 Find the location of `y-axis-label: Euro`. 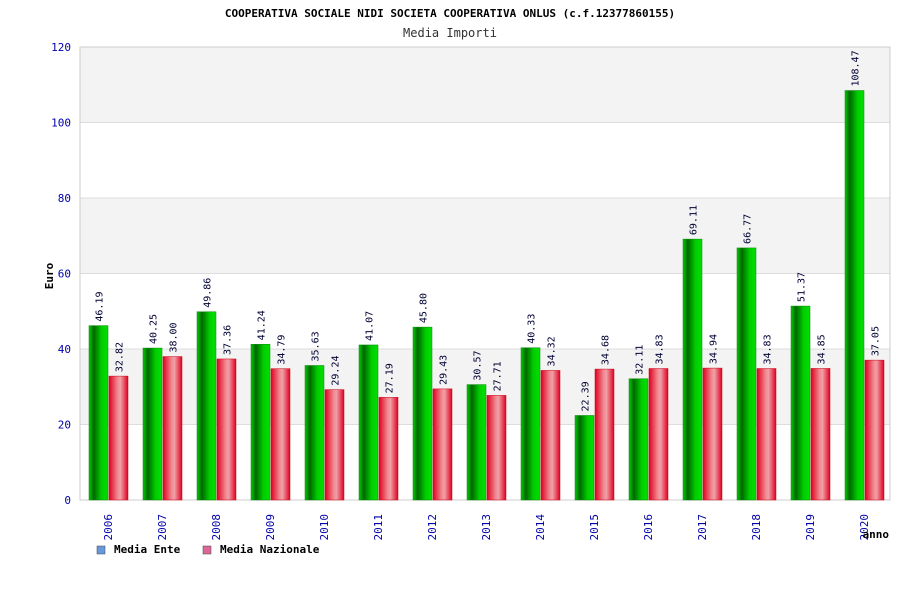

y-axis-label: Euro is located at coordinates (49, 275).